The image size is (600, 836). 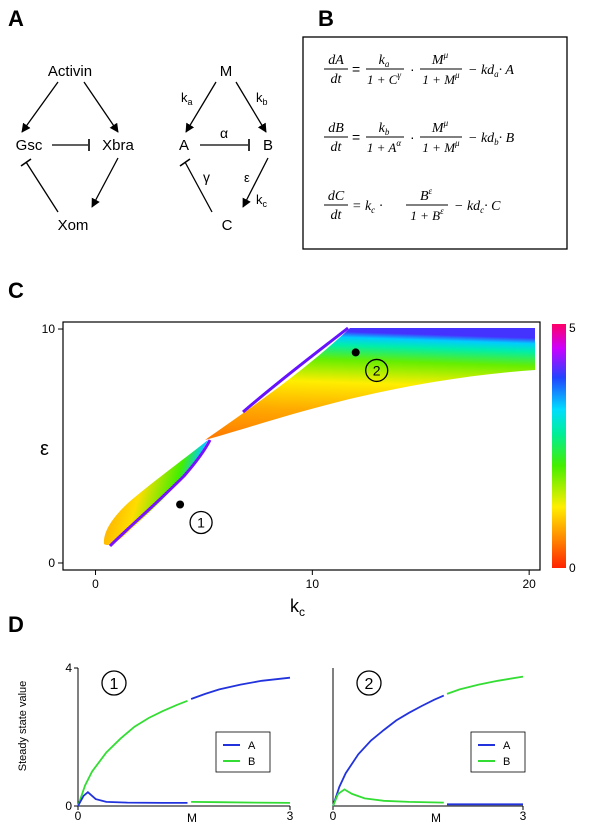 What do you see at coordinates (426, 195) in the screenshot?
I see `svg-text: Bε` at bounding box center [426, 195].